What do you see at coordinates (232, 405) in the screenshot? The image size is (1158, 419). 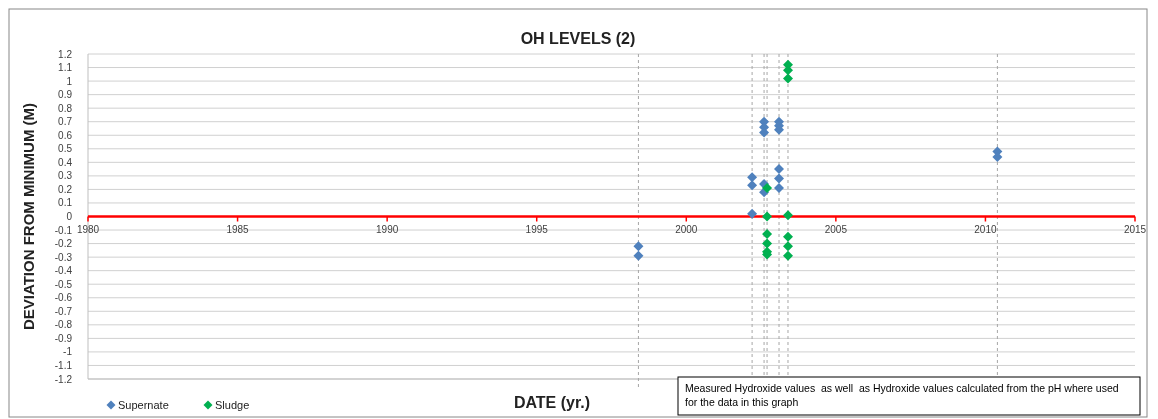 I see `legend-label: Sludge` at bounding box center [232, 405].